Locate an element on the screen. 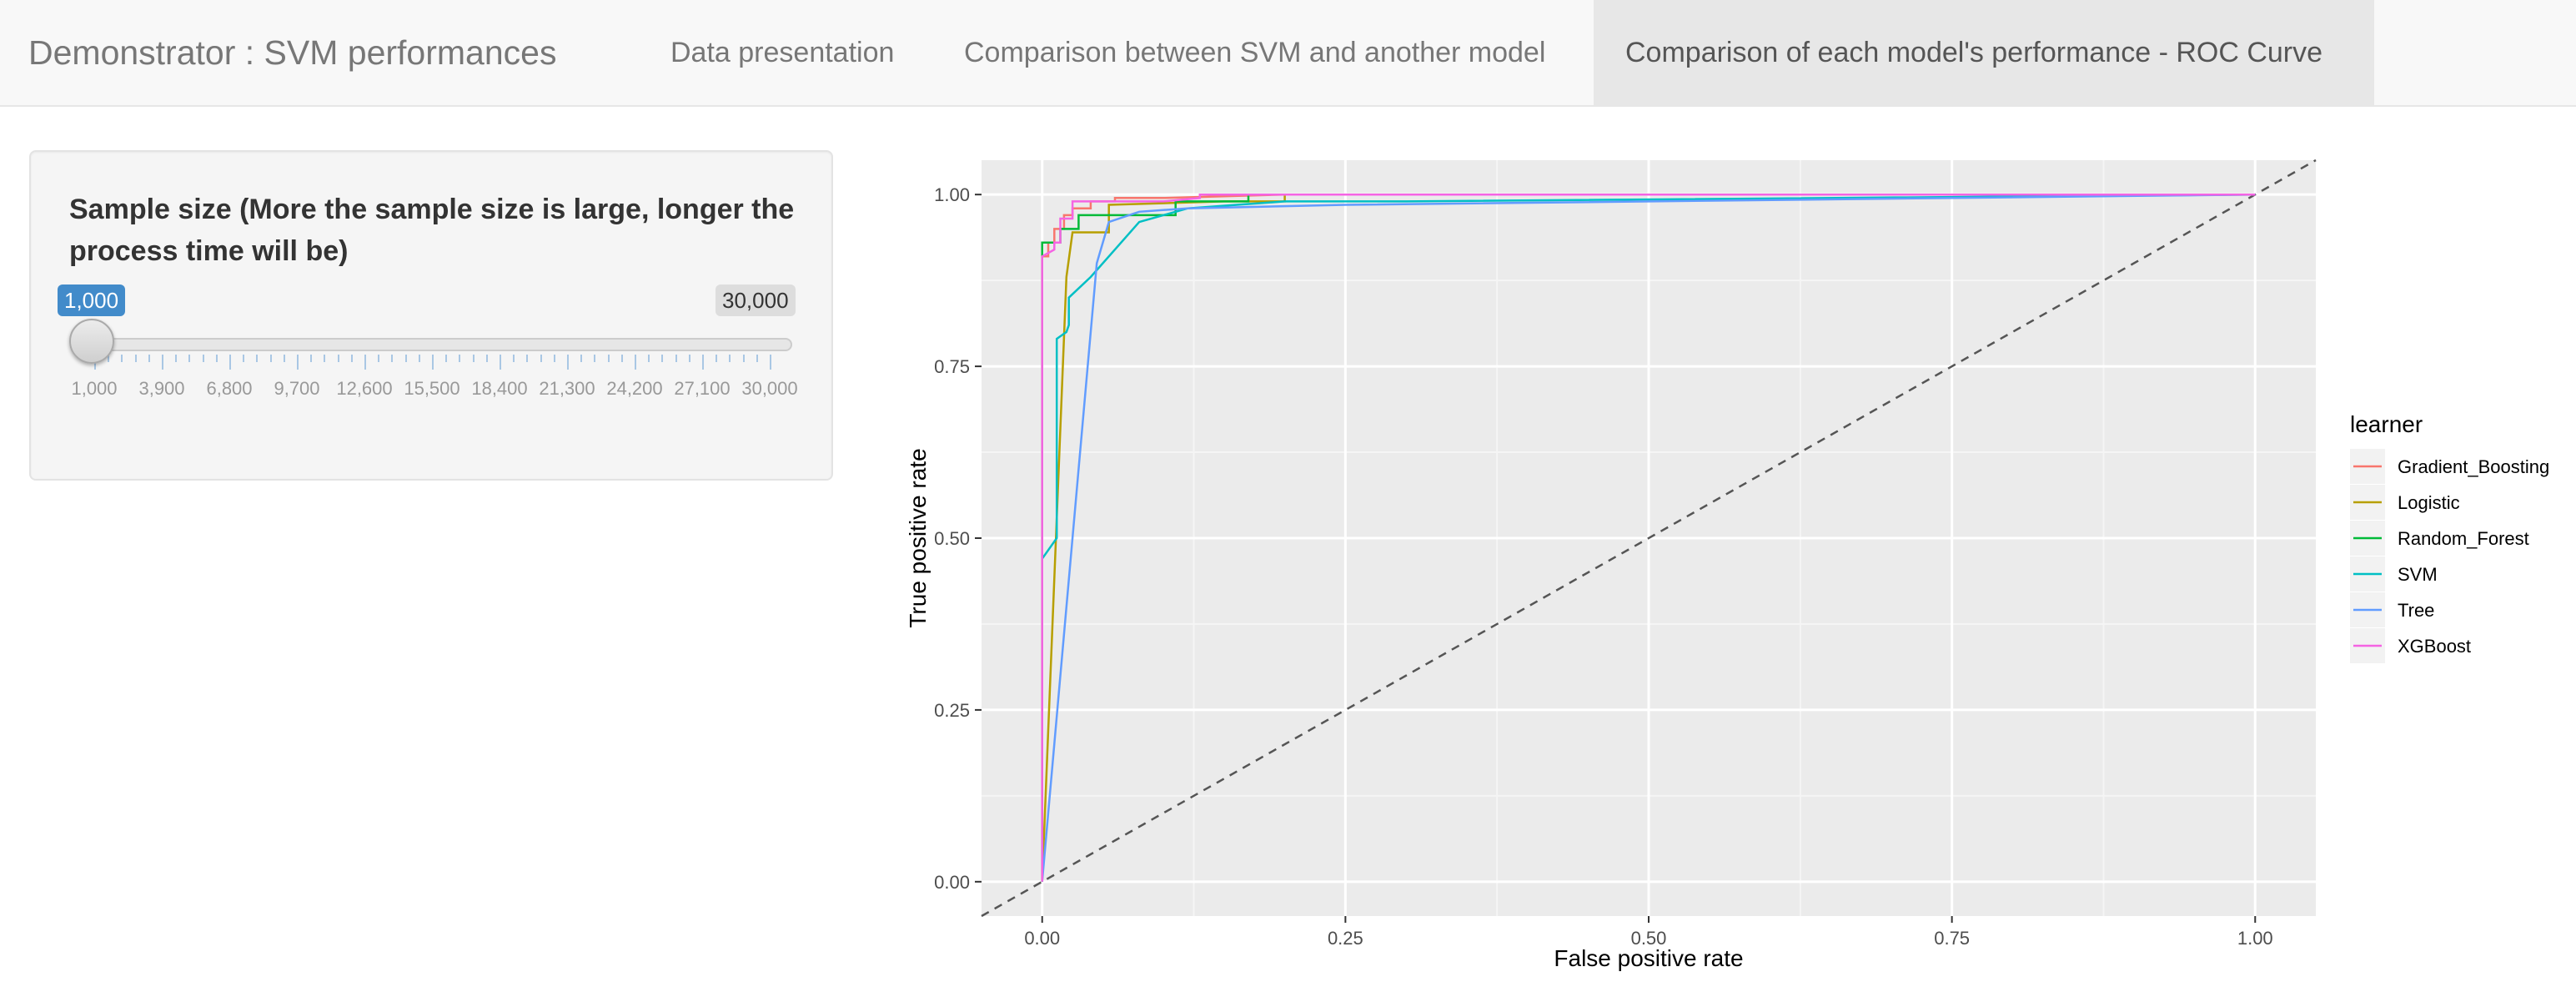 This screenshot has width=2576, height=992. slider-track is located at coordinates (438, 344).